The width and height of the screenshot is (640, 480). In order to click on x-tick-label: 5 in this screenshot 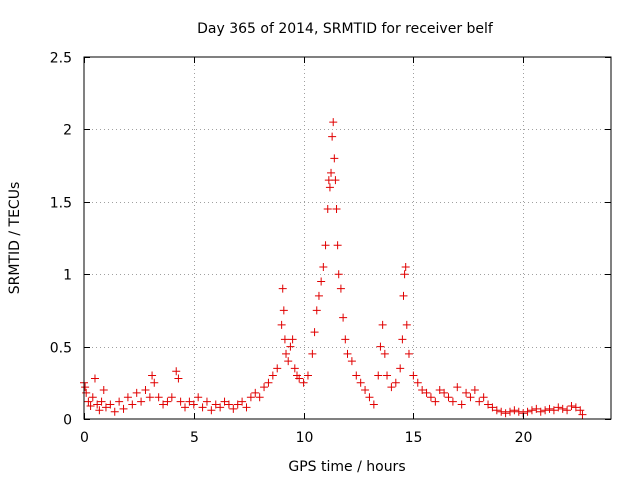, I will do `click(194, 438)`.